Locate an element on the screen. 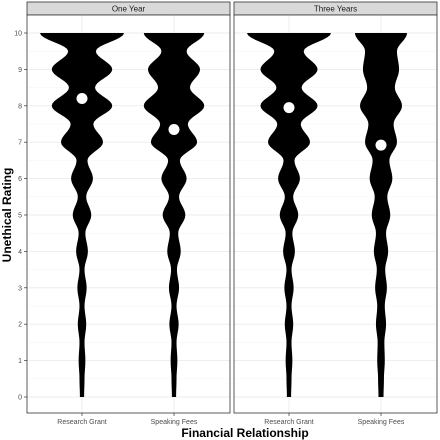  y-tick-label: 10 is located at coordinates (18, 34).